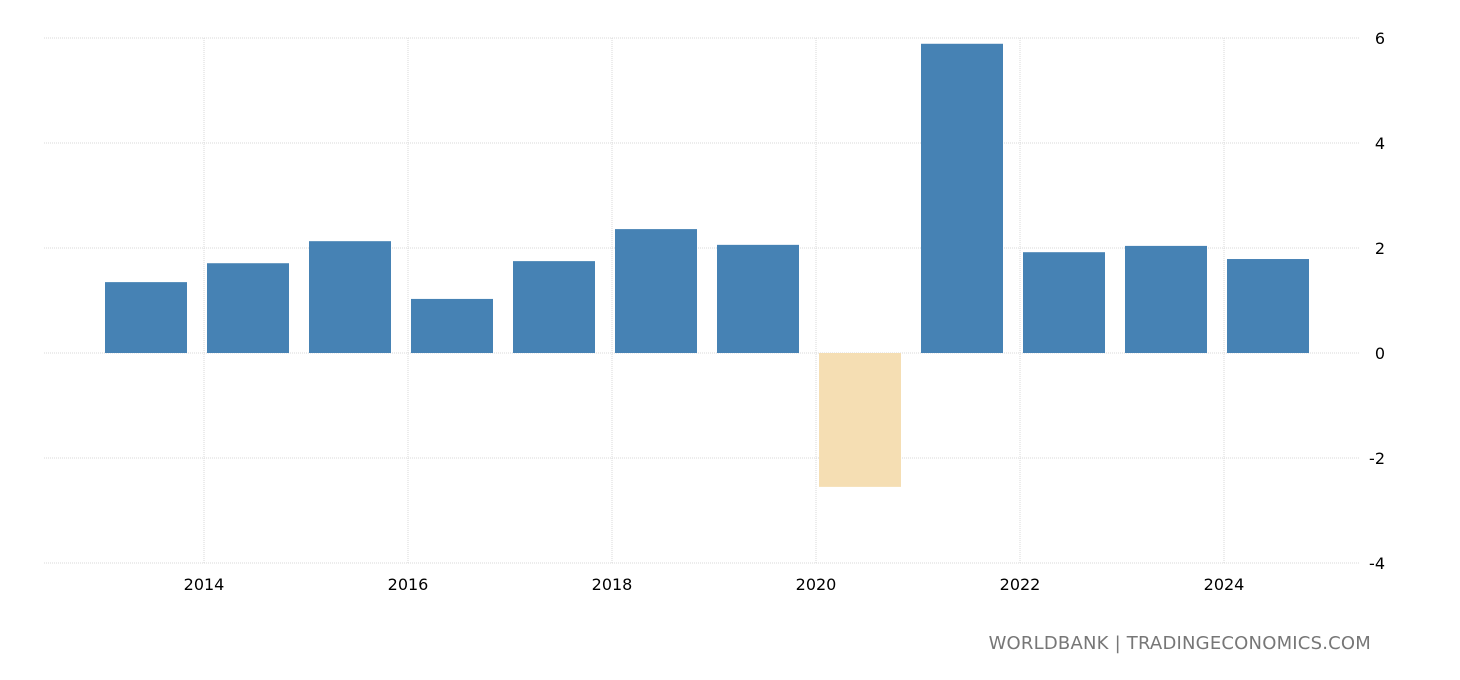  I want to click on x-tick-label: 2016, so click(408, 584).